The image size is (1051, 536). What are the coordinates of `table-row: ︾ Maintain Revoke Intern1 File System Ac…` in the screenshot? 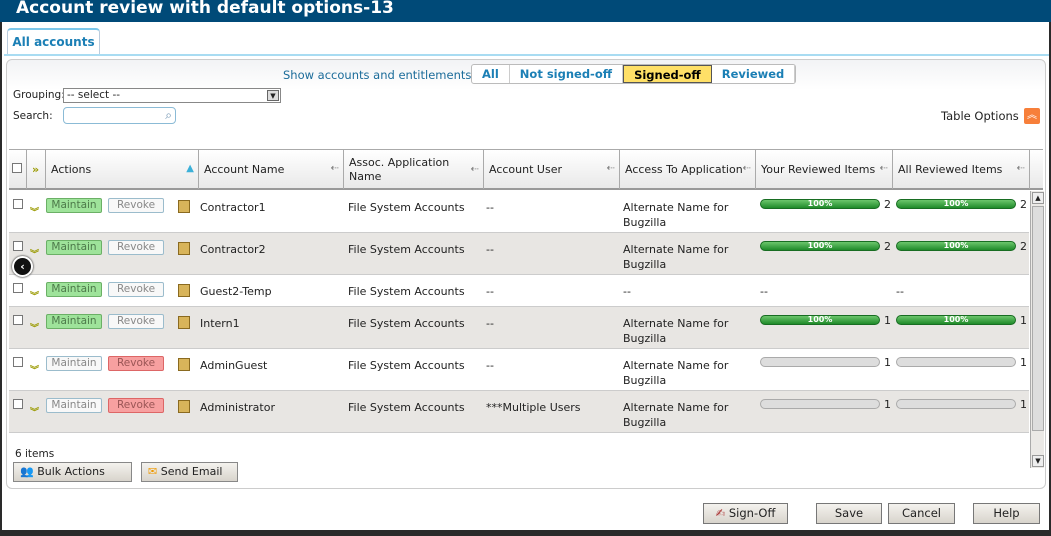 It's located at (519, 328).